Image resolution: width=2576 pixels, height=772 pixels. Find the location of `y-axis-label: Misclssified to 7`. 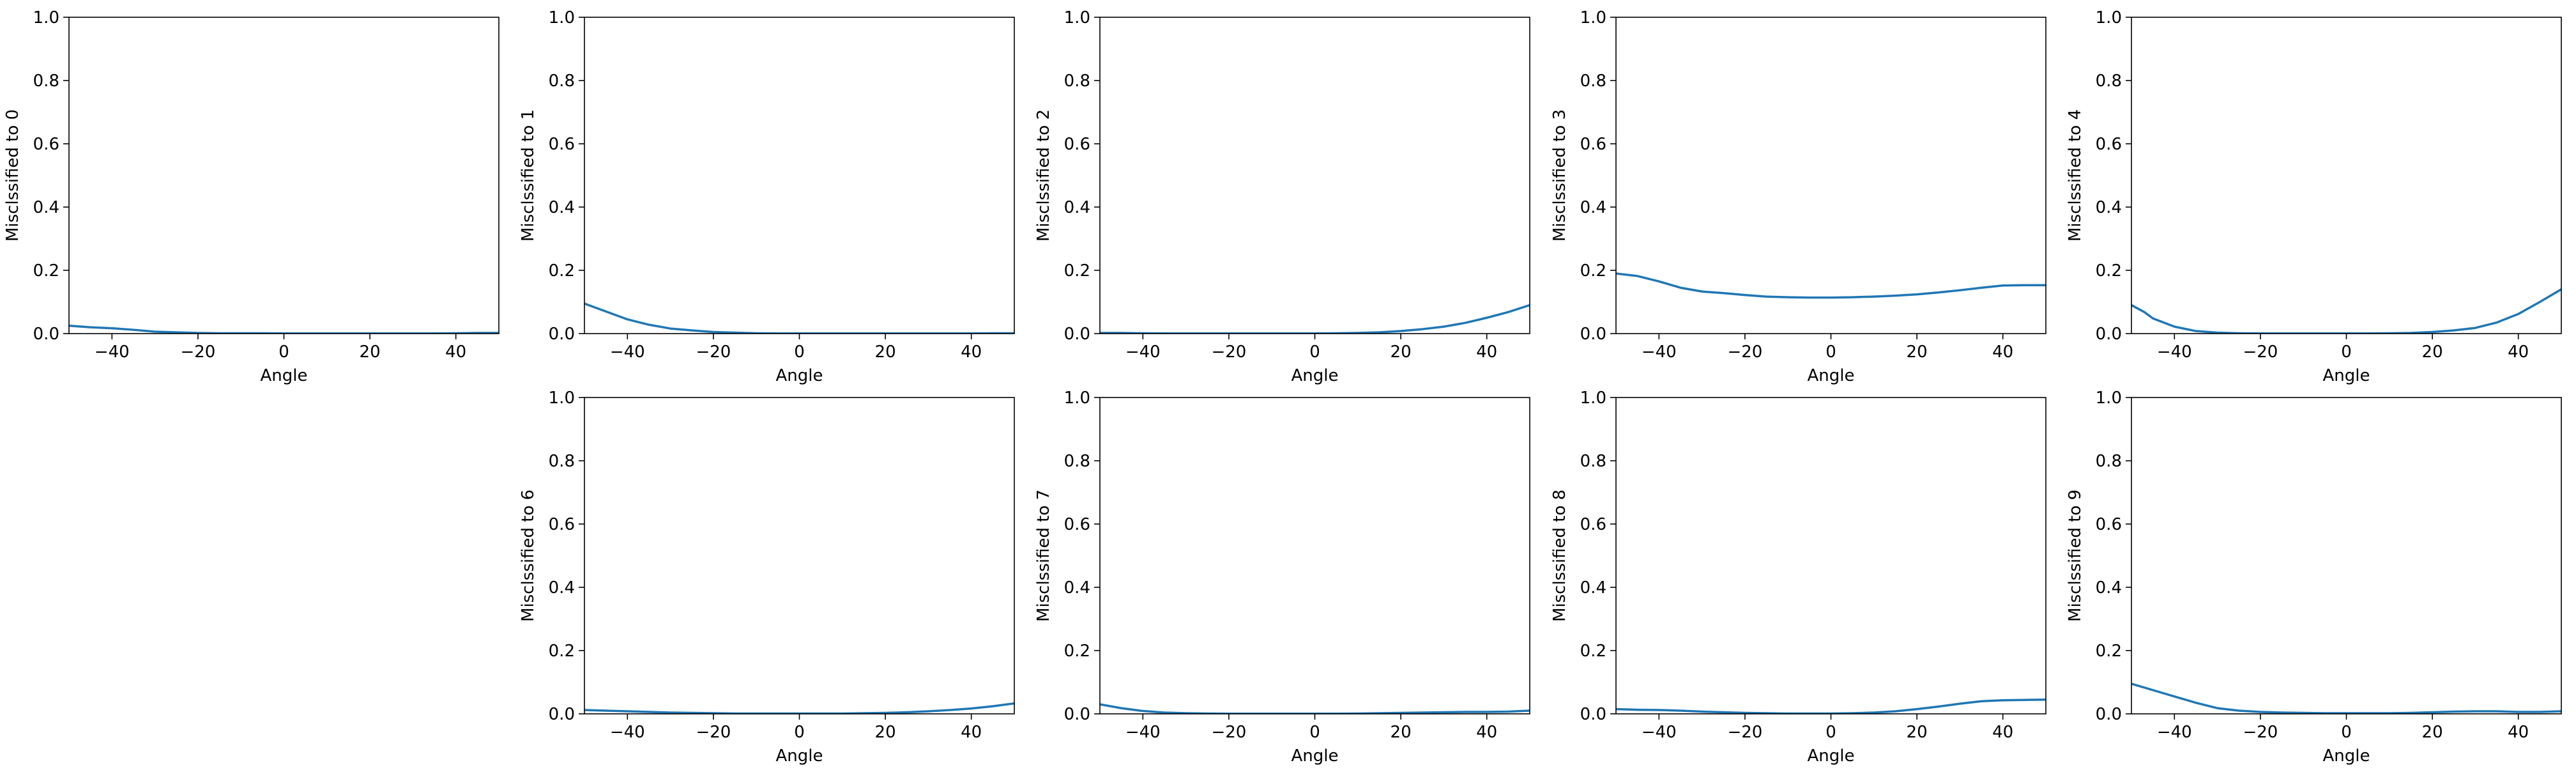

y-axis-label: Misclssified to 7 is located at coordinates (1043, 556).